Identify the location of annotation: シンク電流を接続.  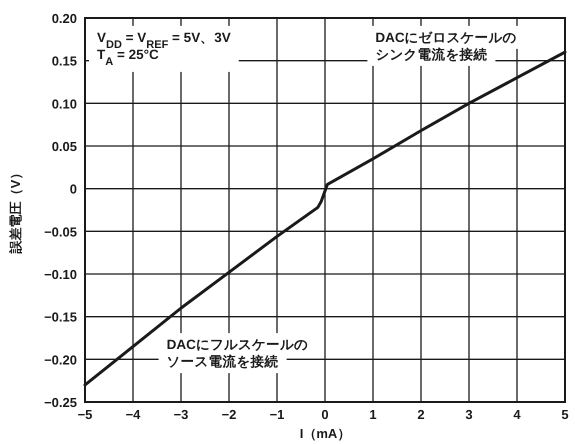
(431, 54).